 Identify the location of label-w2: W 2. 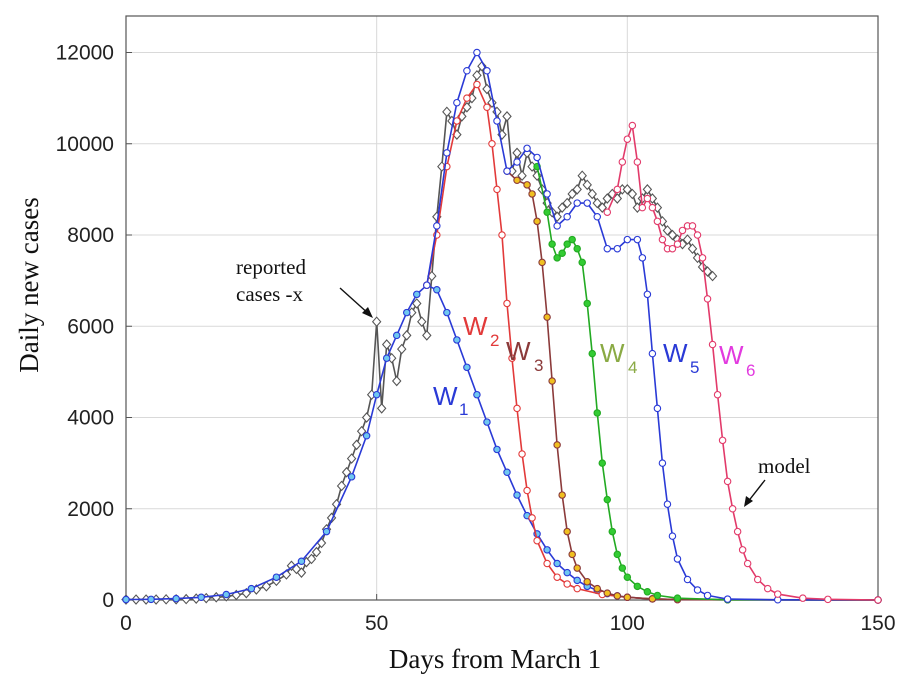
(481, 330).